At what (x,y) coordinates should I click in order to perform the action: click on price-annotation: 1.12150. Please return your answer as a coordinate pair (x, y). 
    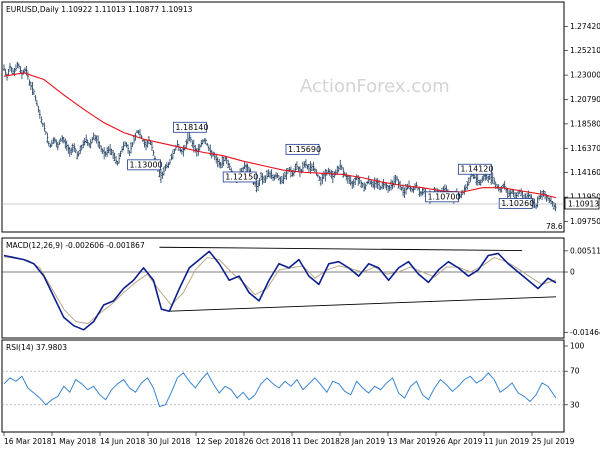
    Looking at the image, I should click on (240, 177).